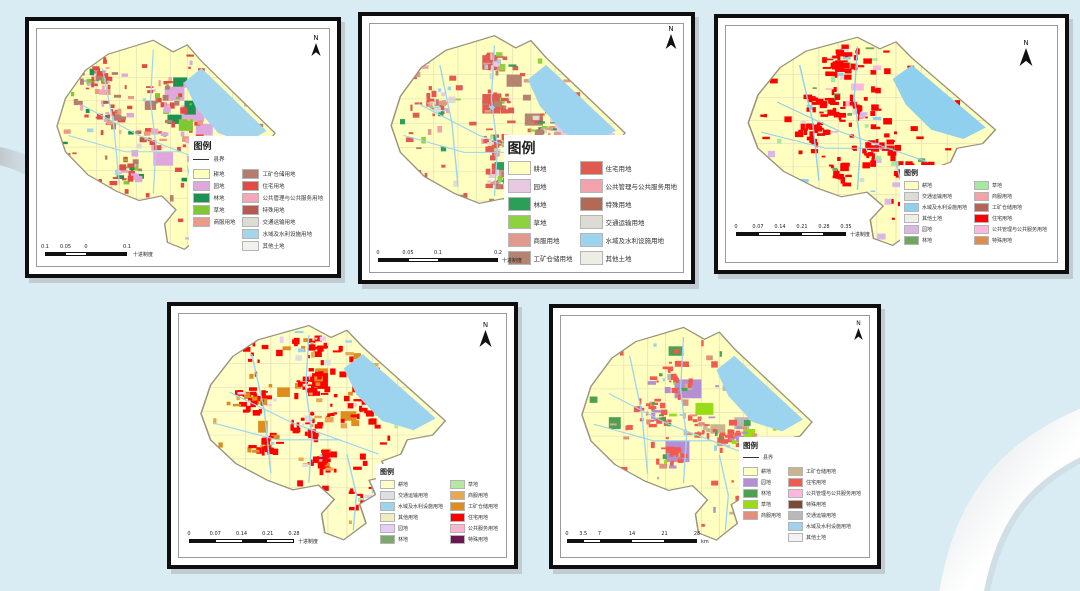 The height and width of the screenshot is (591, 1080). Describe the element at coordinates (846, 227) in the screenshot. I see `scale-label: 0.35` at that location.